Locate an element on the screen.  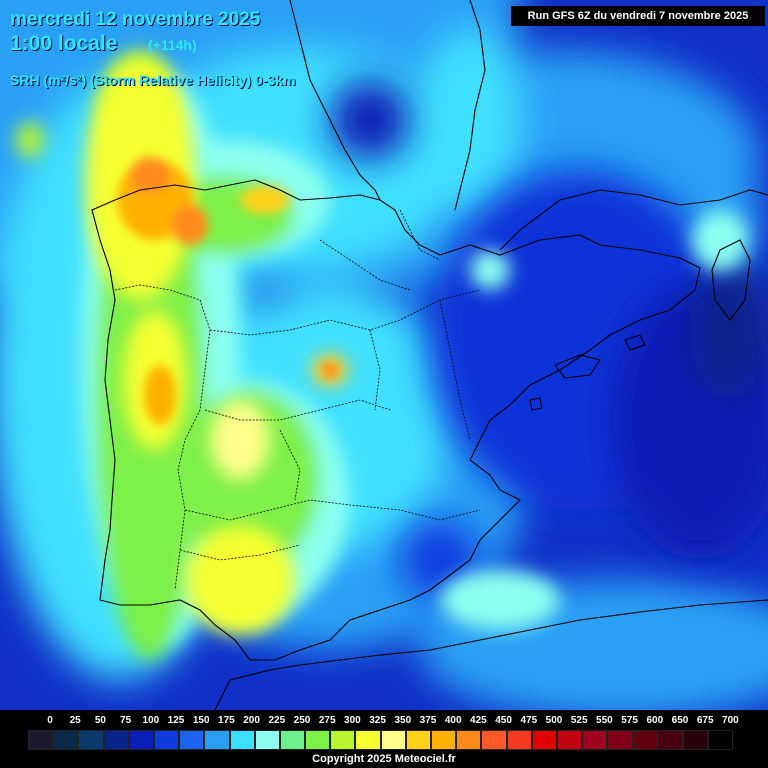
legend-label: 225 is located at coordinates (277, 720).